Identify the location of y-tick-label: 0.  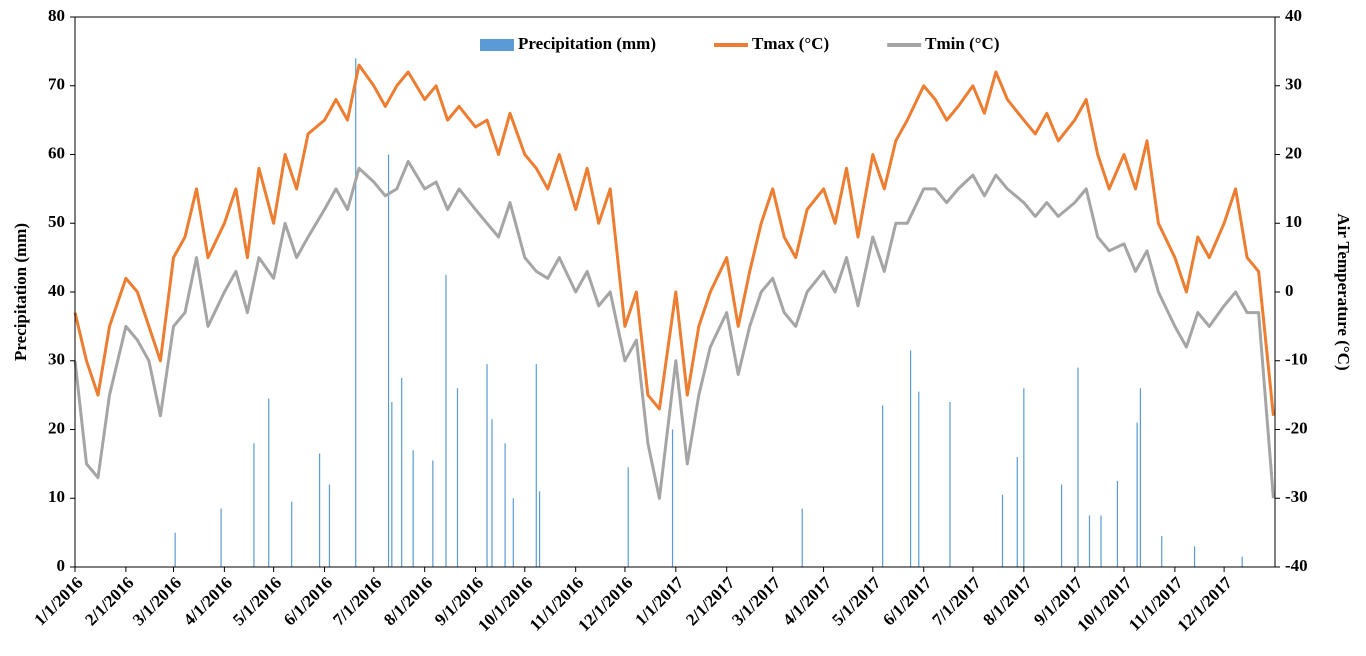
(61, 565).